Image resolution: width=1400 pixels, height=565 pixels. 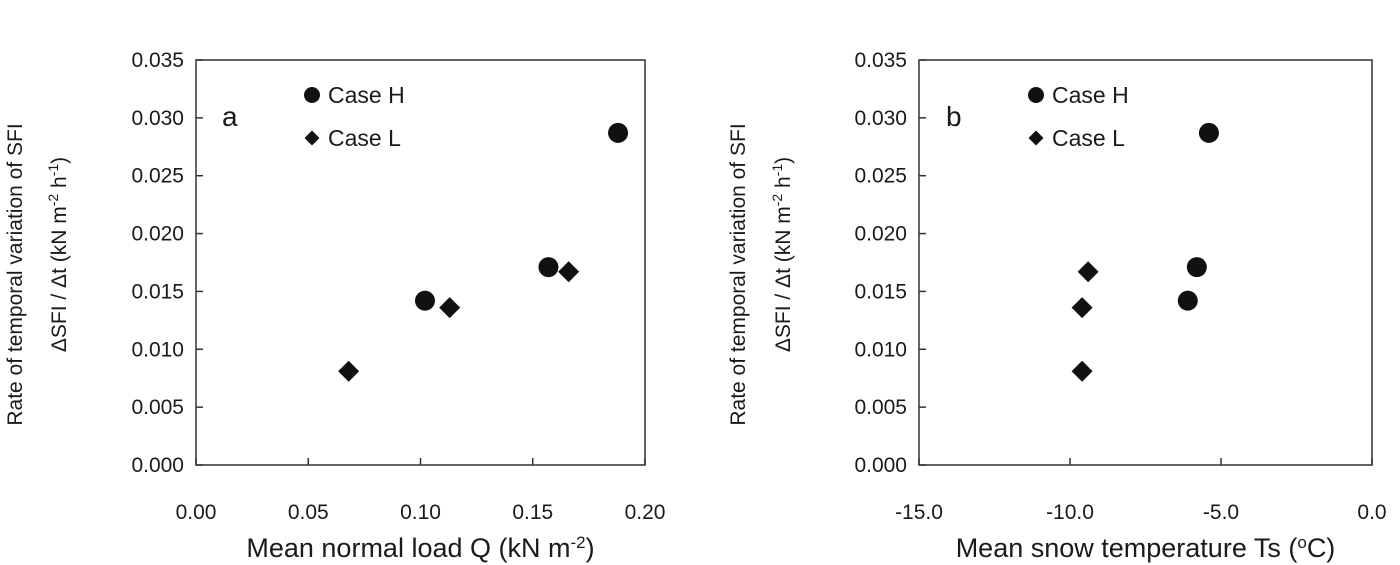 I want to click on x-axis-title: Mean normal load Q (kN m-2), so click(x=420, y=548).